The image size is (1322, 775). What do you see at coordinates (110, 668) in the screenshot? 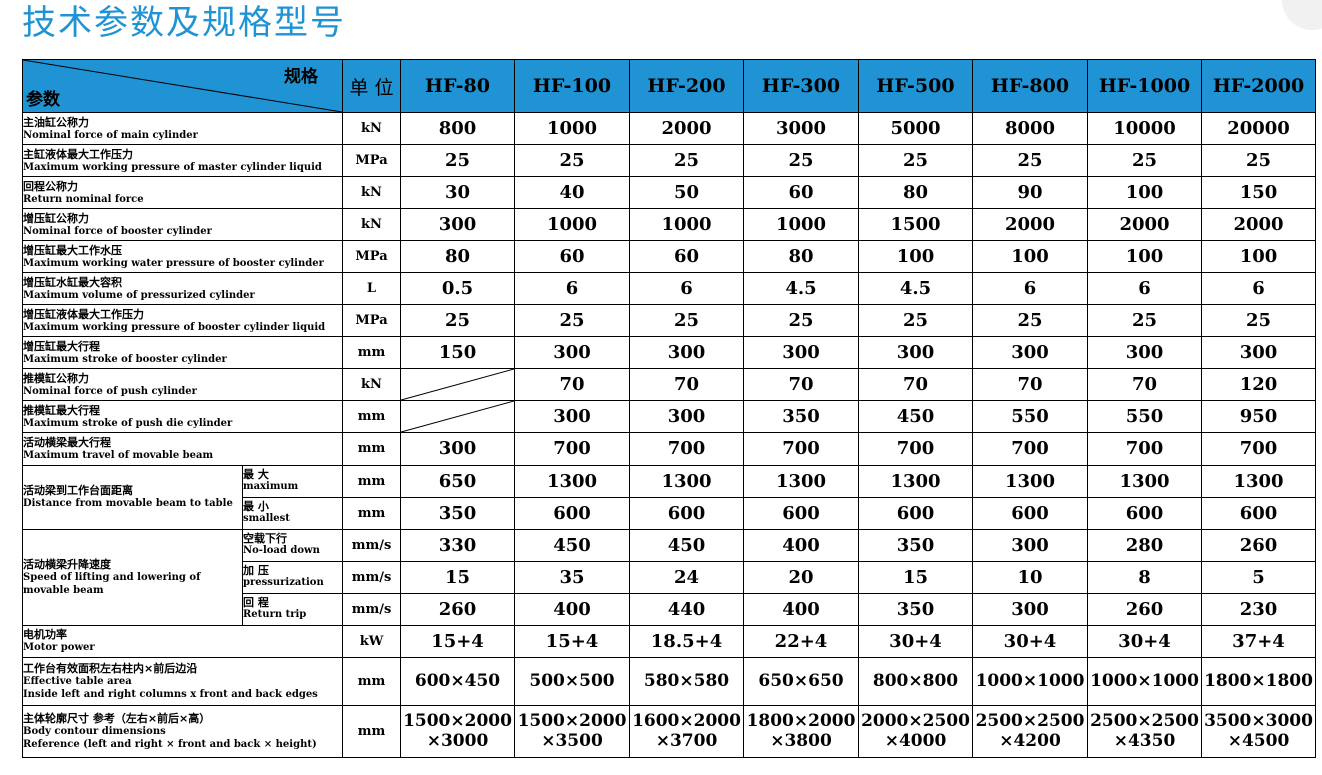
I see `param-name-zh: 工作台有效面积左右柱内×前后边沿` at bounding box center [110, 668].